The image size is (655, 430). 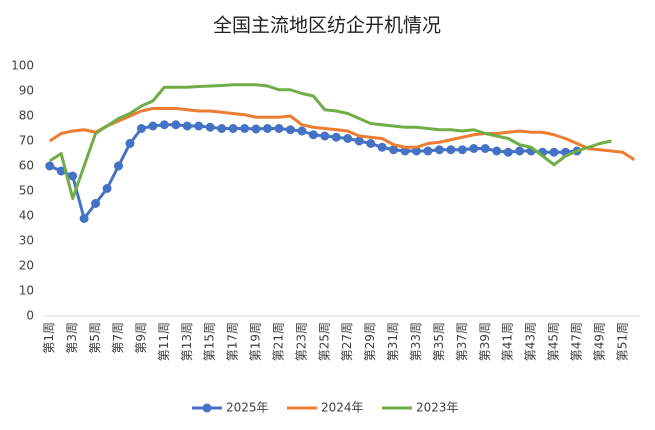 What do you see at coordinates (437, 408) in the screenshot?
I see `legend-label: 2023年` at bounding box center [437, 408].